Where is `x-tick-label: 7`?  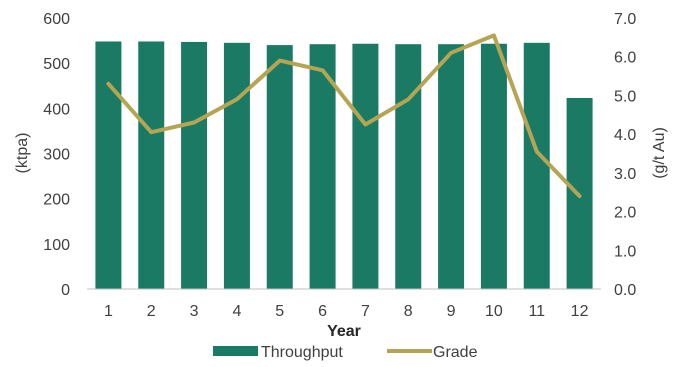
x-tick-label: 7 is located at coordinates (365, 311).